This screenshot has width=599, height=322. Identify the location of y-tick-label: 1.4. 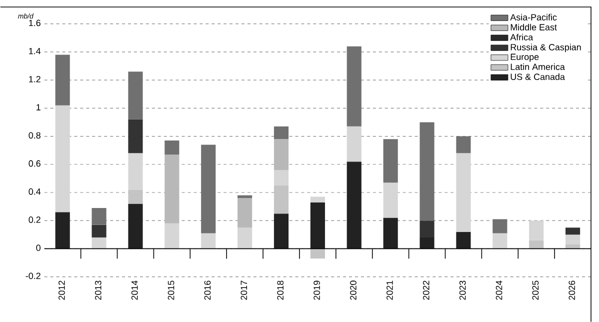
(35, 51).